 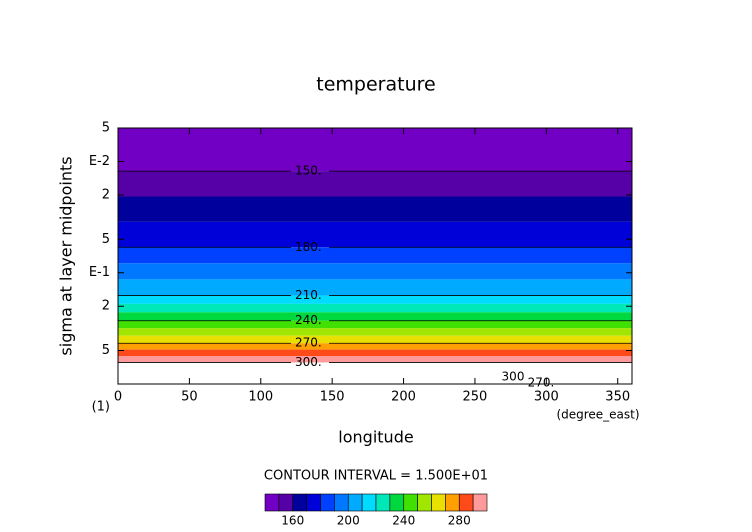 What do you see at coordinates (66, 255) in the screenshot?
I see `y-axis-label: sigma at layer midpoints` at bounding box center [66, 255].